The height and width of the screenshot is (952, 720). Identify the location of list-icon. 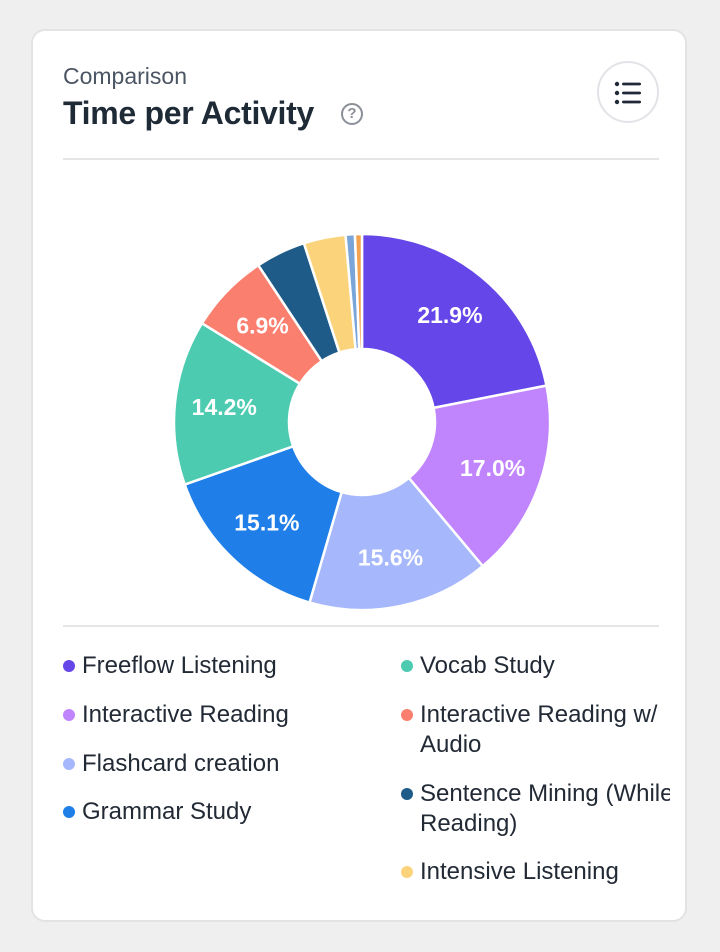
(627, 93).